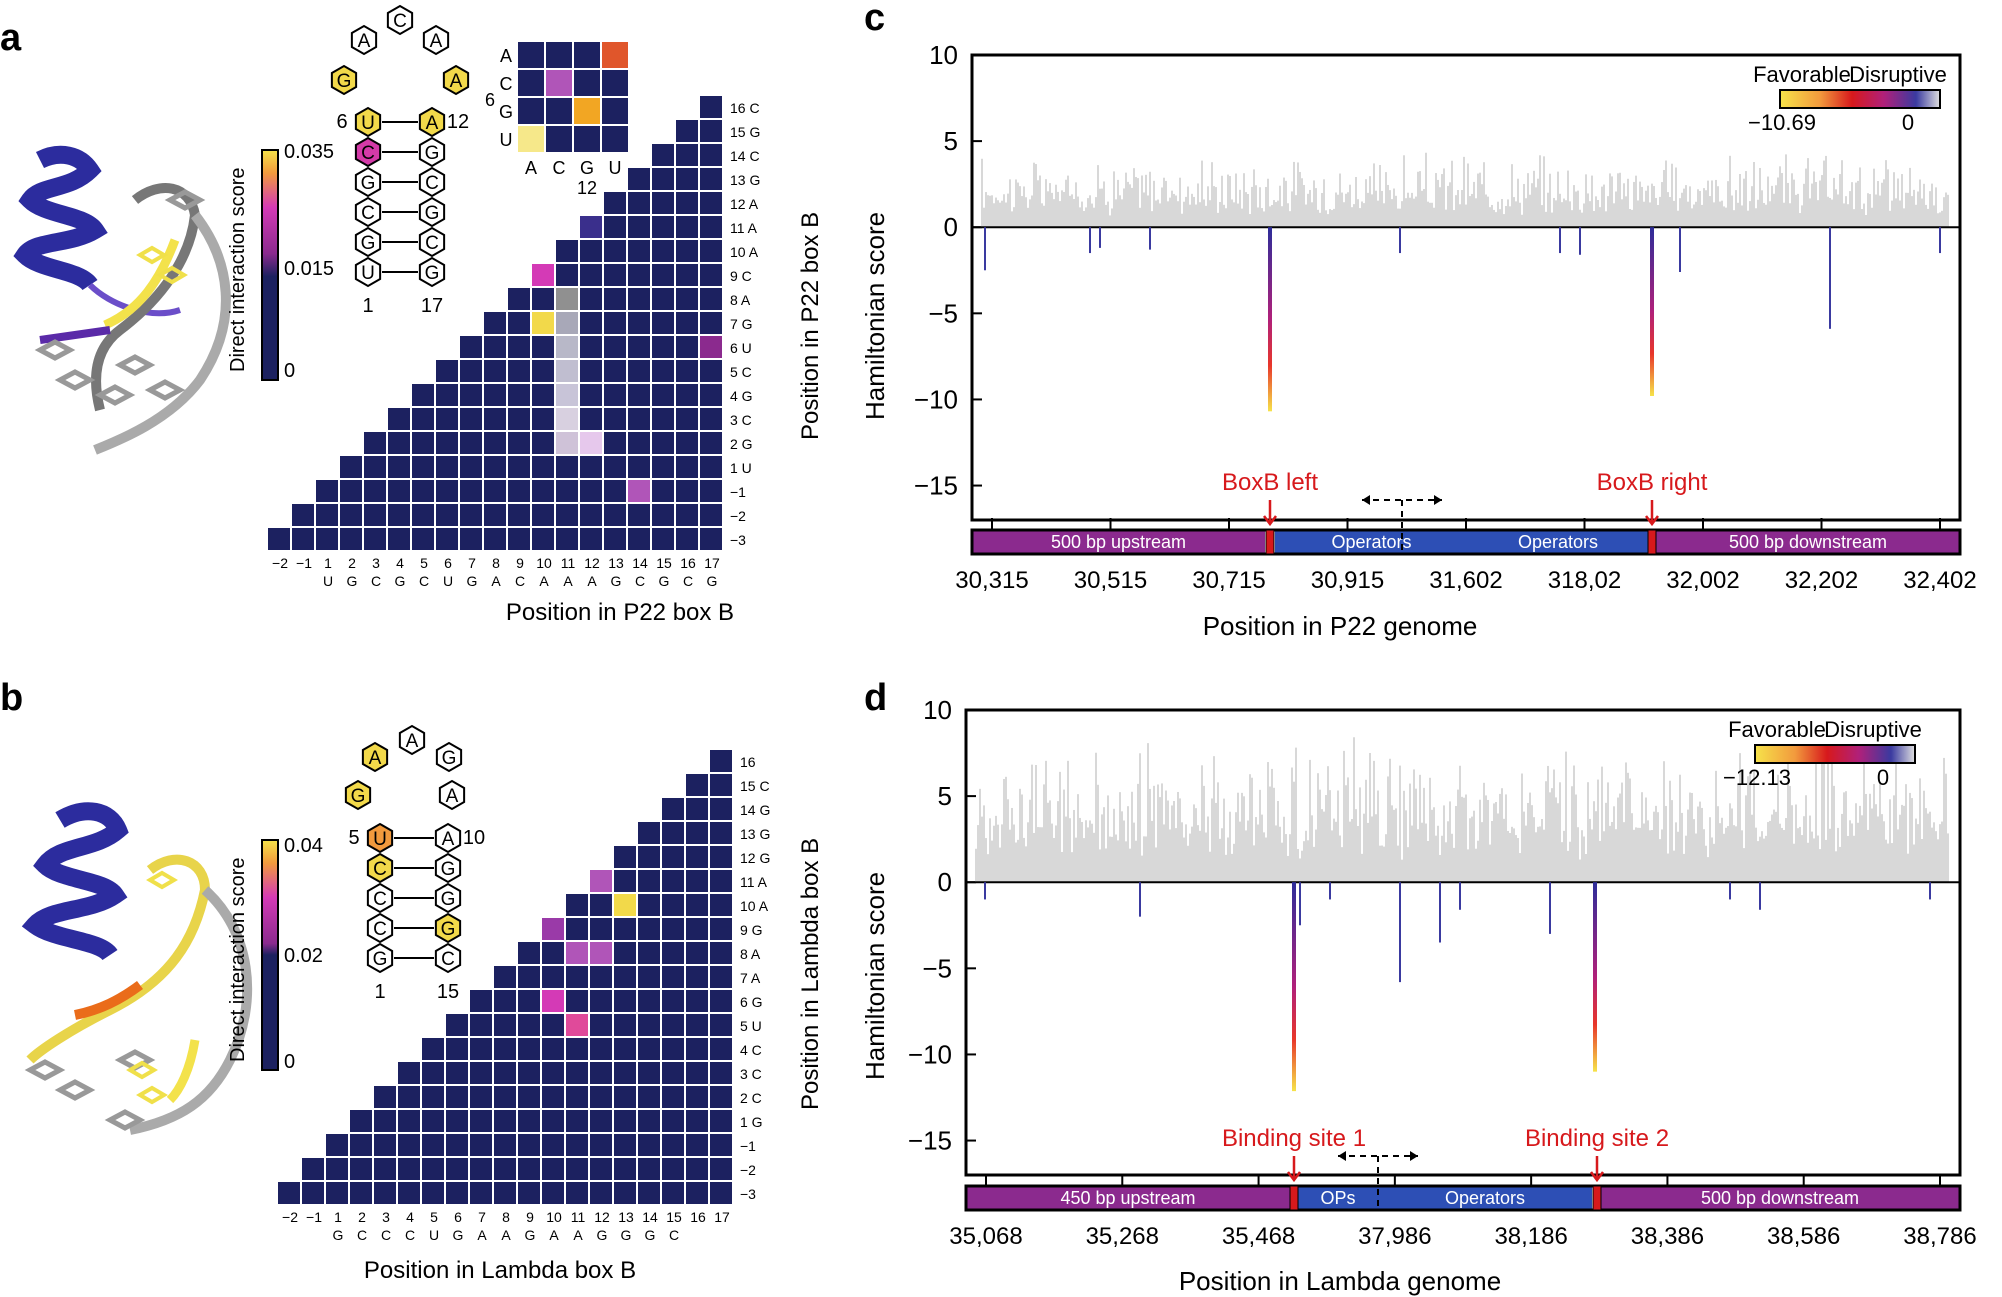 The width and height of the screenshot is (2002, 1297). I want to click on stemloop-number: 1, so click(379, 992).